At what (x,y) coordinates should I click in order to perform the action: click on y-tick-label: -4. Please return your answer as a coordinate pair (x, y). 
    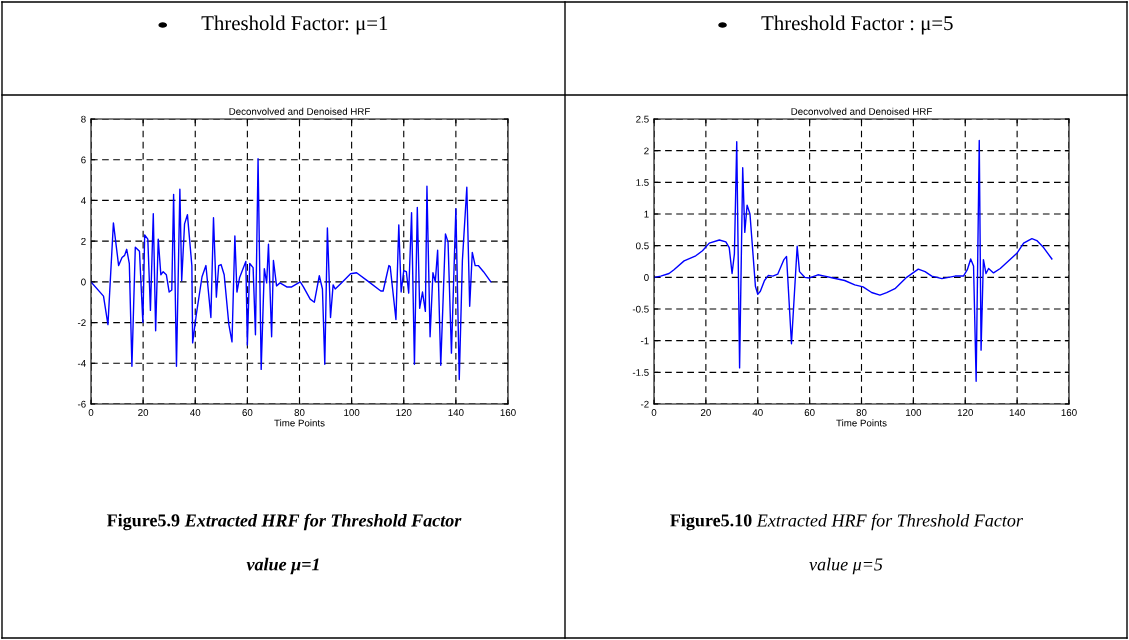
    Looking at the image, I should click on (81, 363).